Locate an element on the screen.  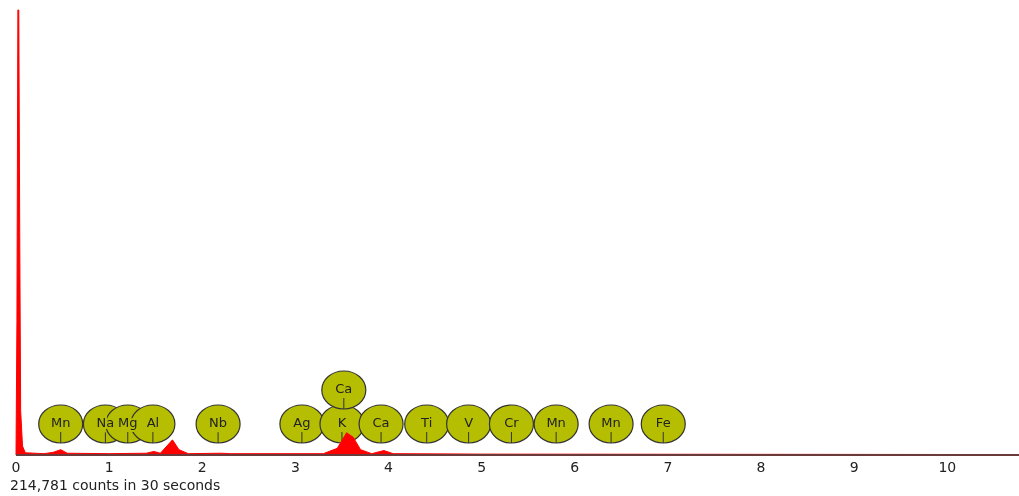
ref-line-label: Cr is located at coordinates (512, 422).